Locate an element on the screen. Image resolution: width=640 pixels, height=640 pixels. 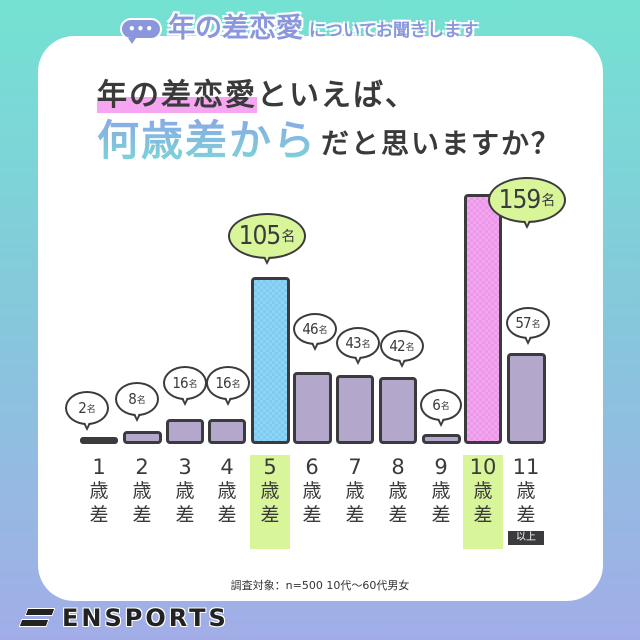
value-bubble-11: 57 名 is located at coordinates (528, 326).